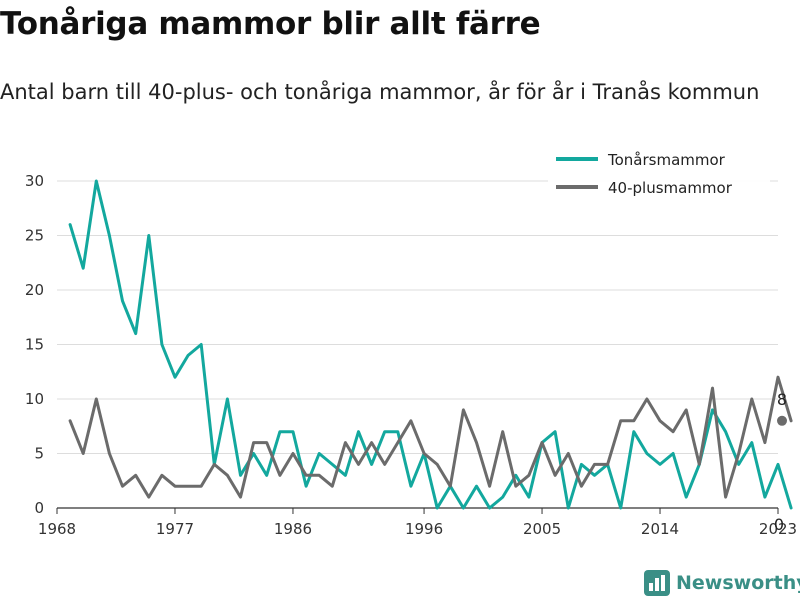 The image size is (800, 600). Describe the element at coordinates (782, 420) in the screenshot. I see `series-end-marker` at that location.